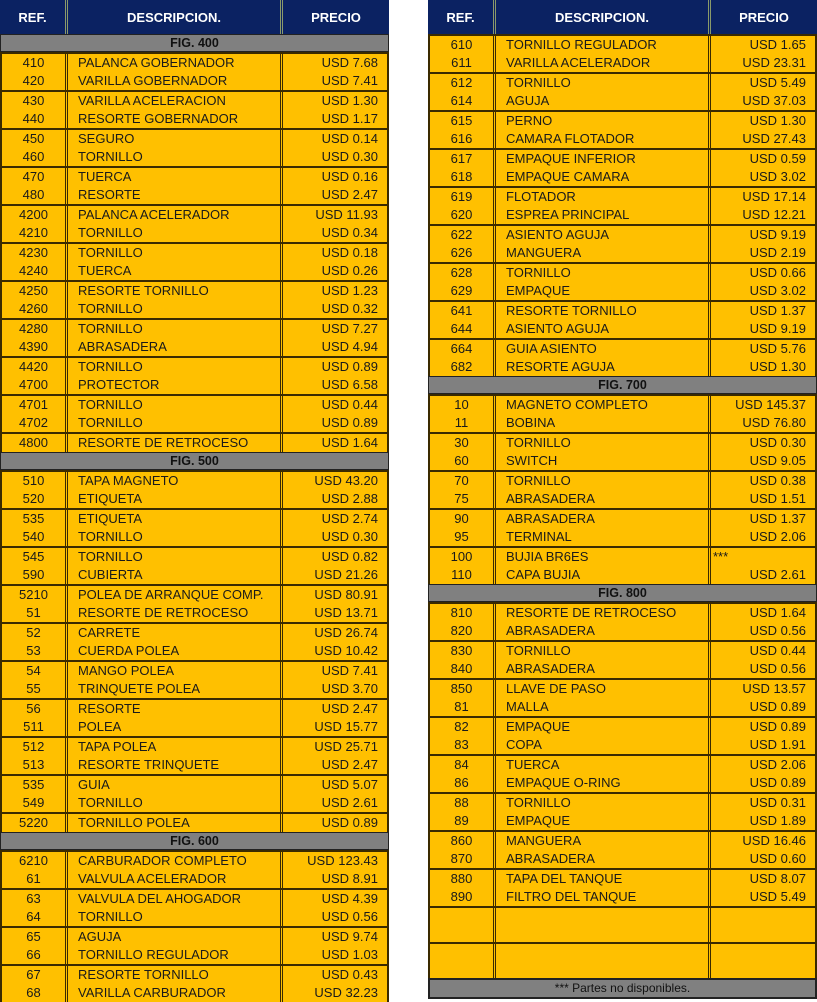 The image size is (817, 1002). What do you see at coordinates (462, 244) in the screenshot?
I see `ref-cell: 622 626` at bounding box center [462, 244].